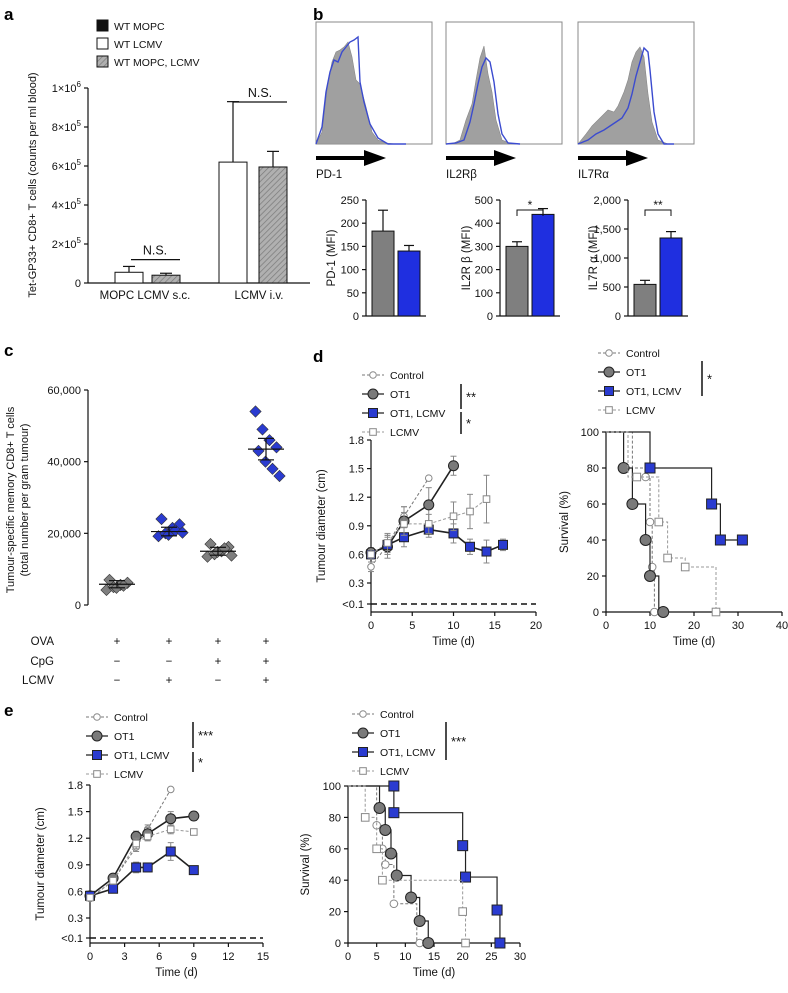 The width and height of the screenshot is (788, 993). Describe the element at coordinates (332, 257) in the screenshot. I see `y-axis-label: PD-1 (MFI)` at that location.